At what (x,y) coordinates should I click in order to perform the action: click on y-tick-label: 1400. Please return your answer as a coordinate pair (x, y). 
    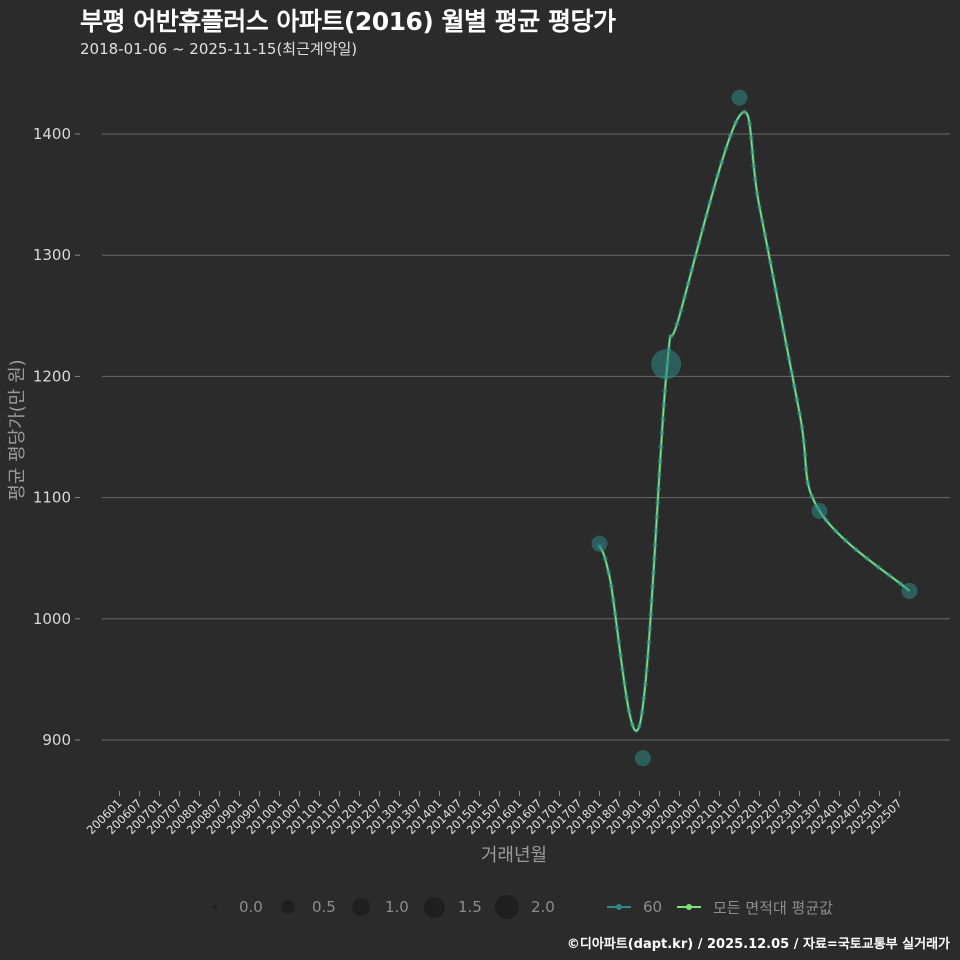
    Looking at the image, I should click on (52, 134).